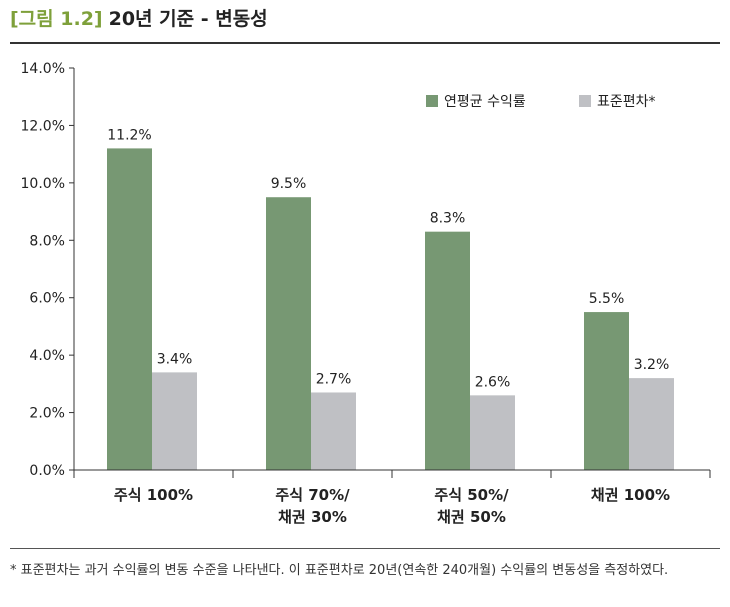 The image size is (730, 607). I want to click on x-tick-label: 주식 50%/, so click(471, 495).